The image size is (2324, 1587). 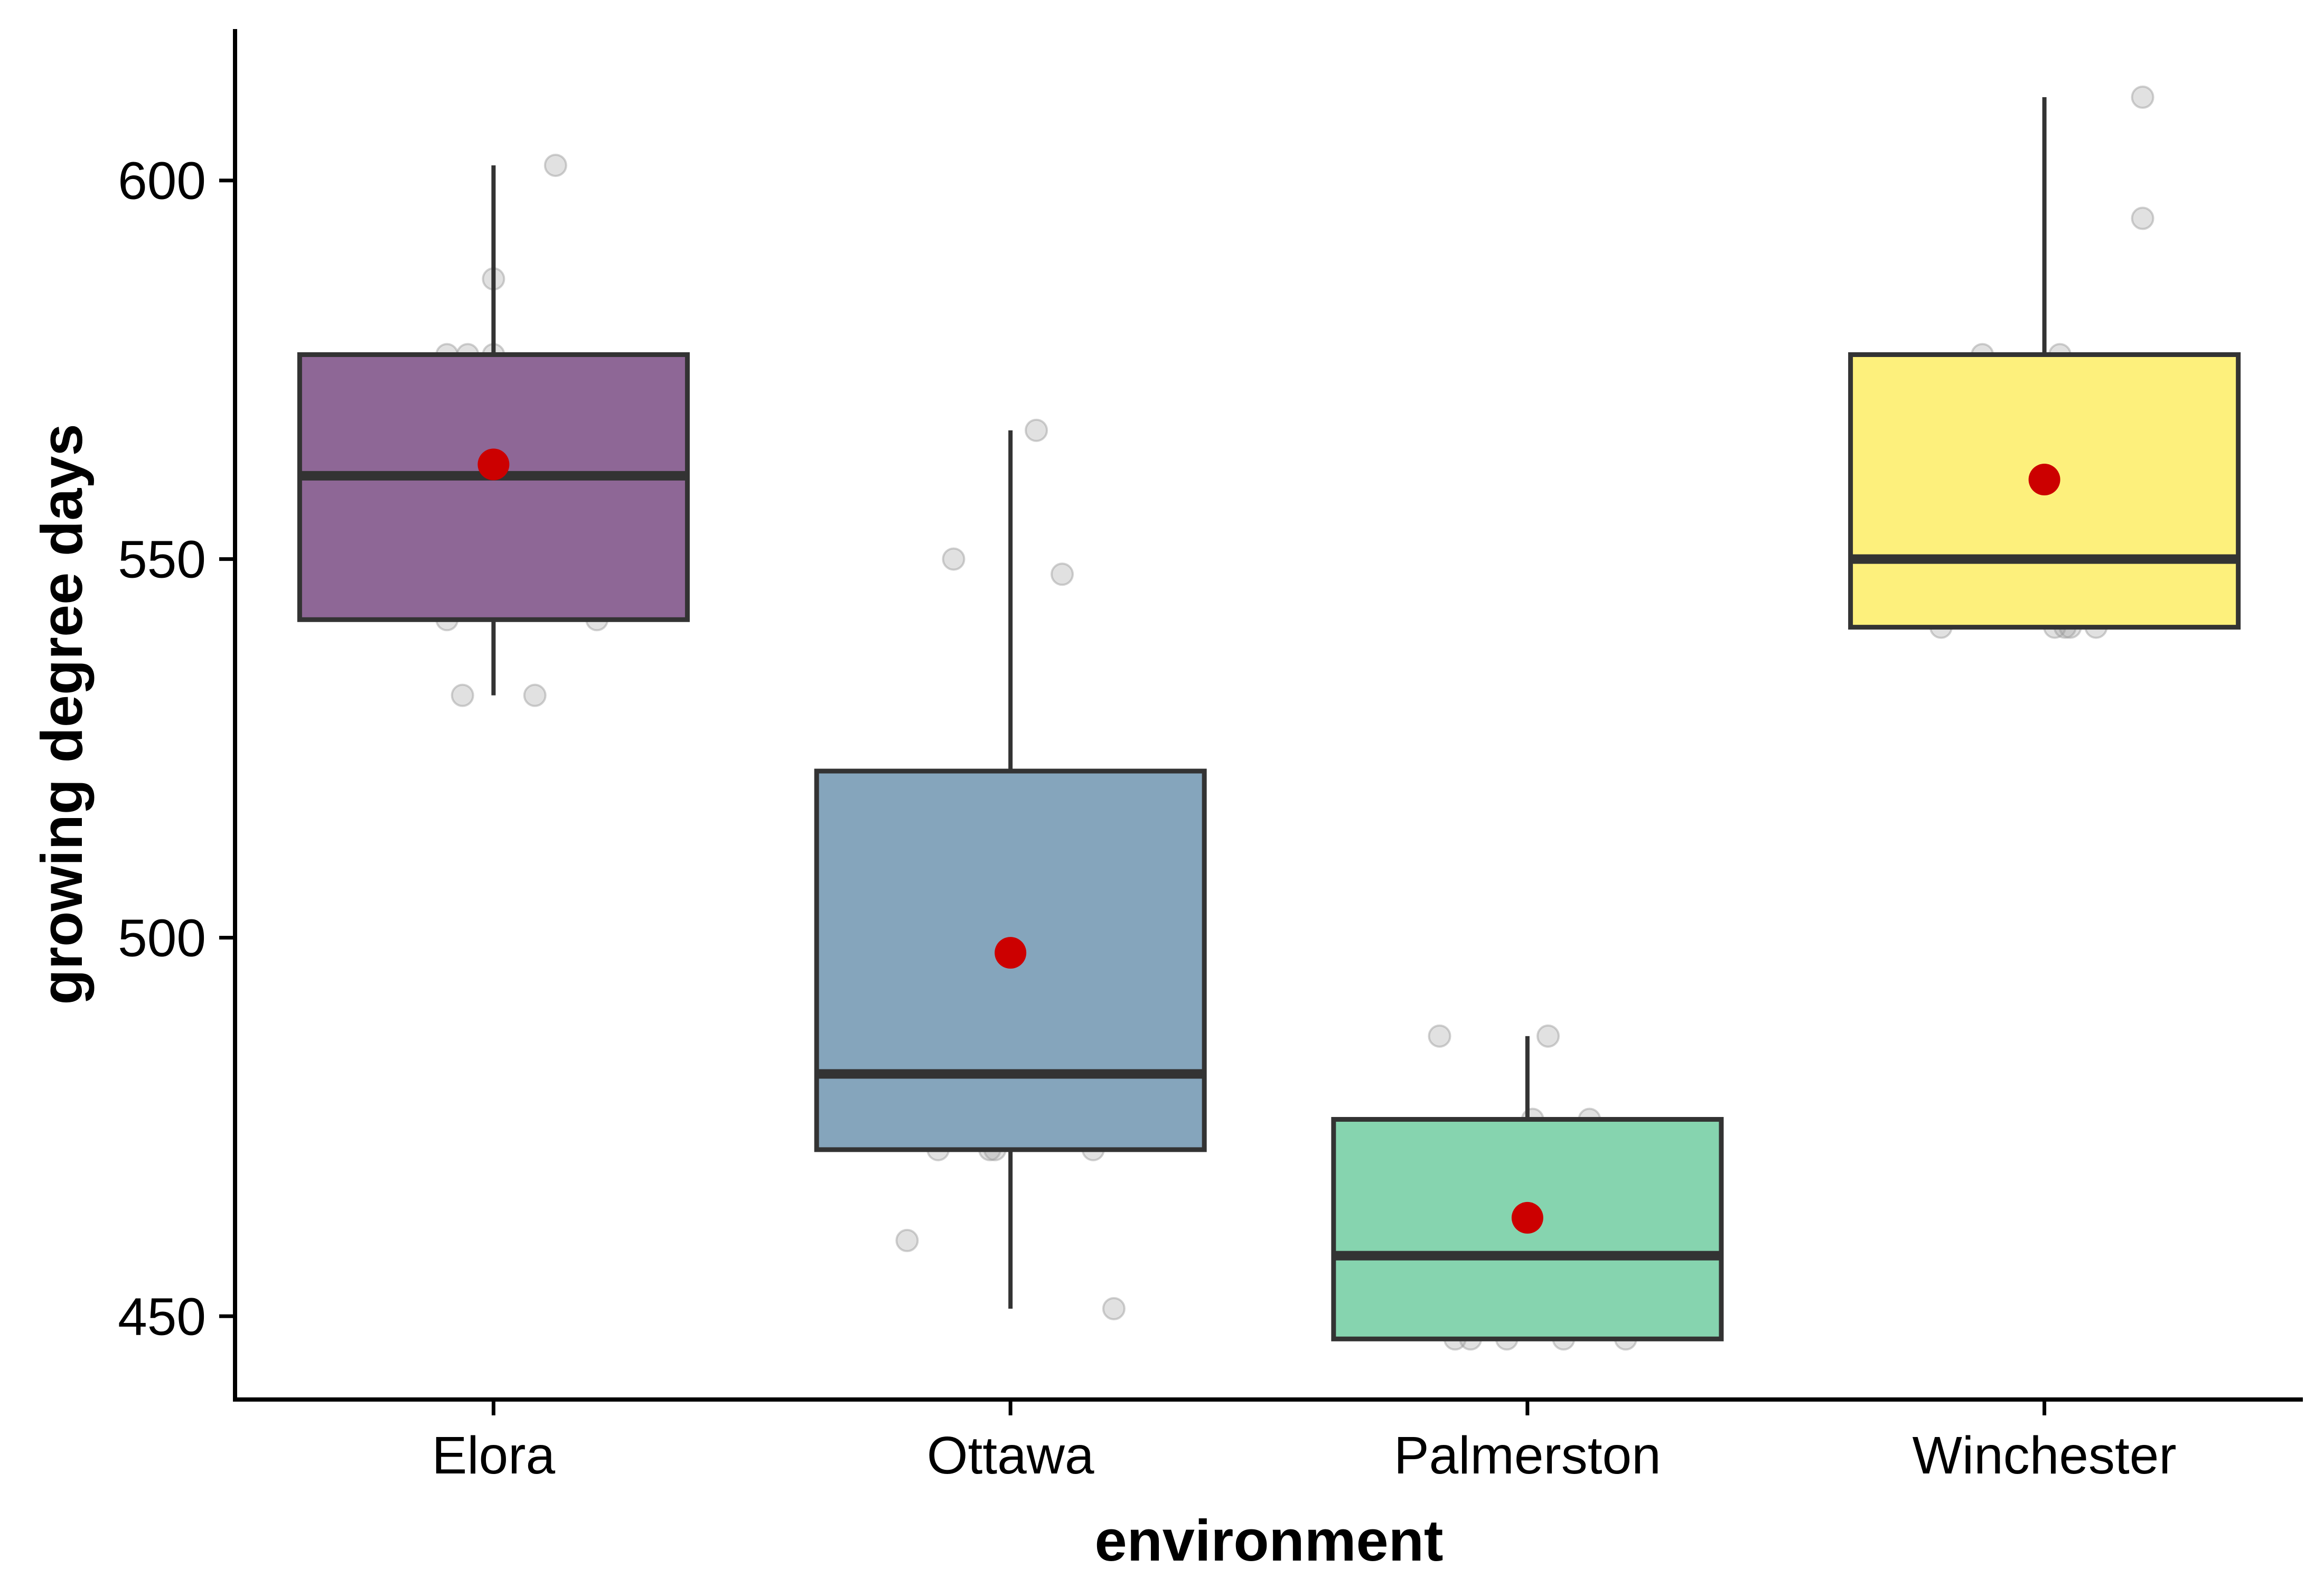 What do you see at coordinates (2045, 1456) in the screenshot?
I see `x-tick-label: Winchester` at bounding box center [2045, 1456].